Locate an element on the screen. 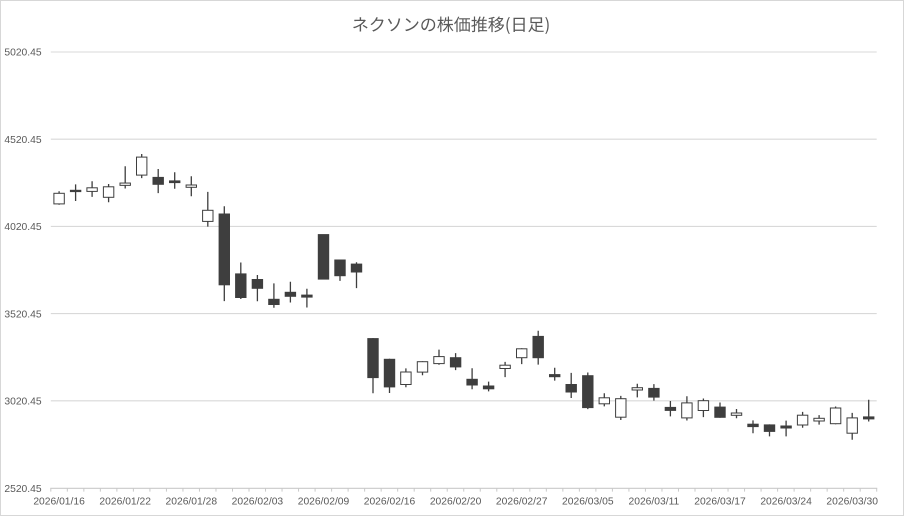 The width and height of the screenshot is (904, 516). svg-text: 2026/01/16 is located at coordinates (59, 502).